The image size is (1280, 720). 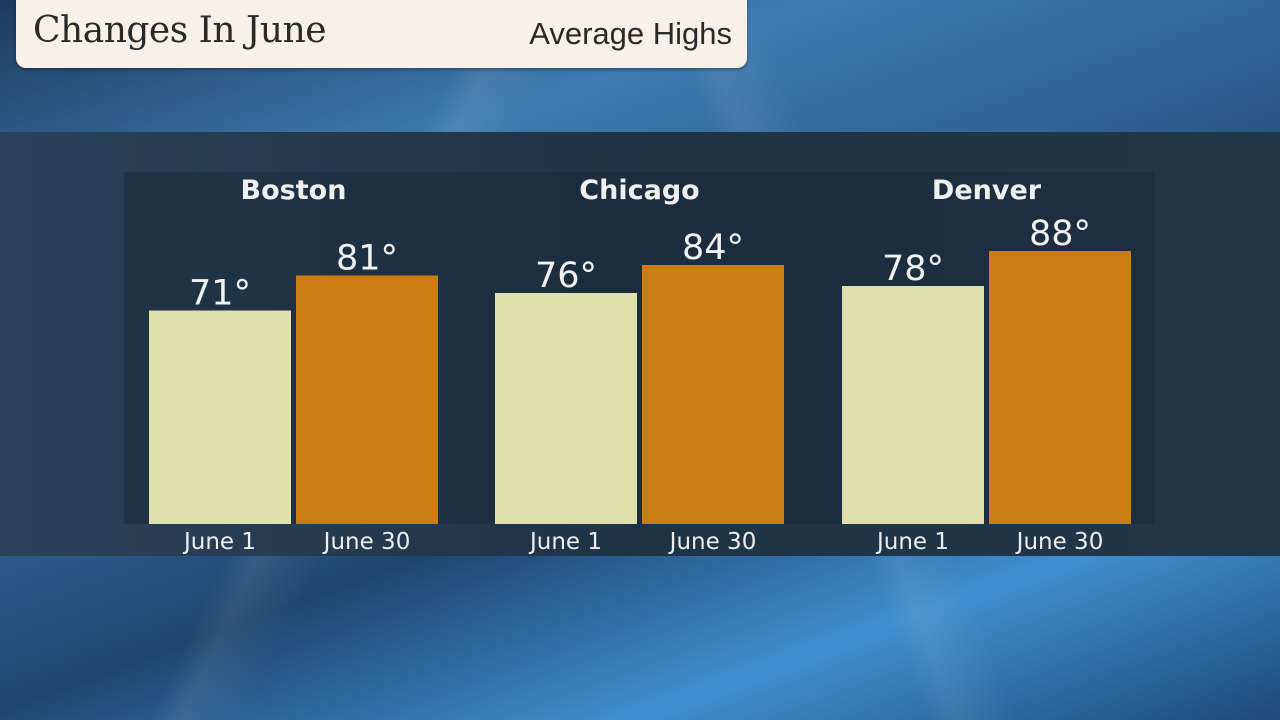 I want to click on value-label: 71°, so click(x=220, y=294).